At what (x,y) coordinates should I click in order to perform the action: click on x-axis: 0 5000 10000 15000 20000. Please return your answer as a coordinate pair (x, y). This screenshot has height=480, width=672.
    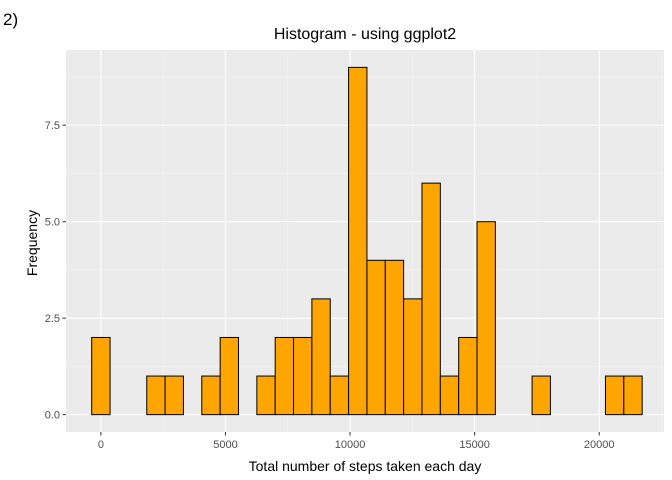
    Looking at the image, I should click on (356, 441).